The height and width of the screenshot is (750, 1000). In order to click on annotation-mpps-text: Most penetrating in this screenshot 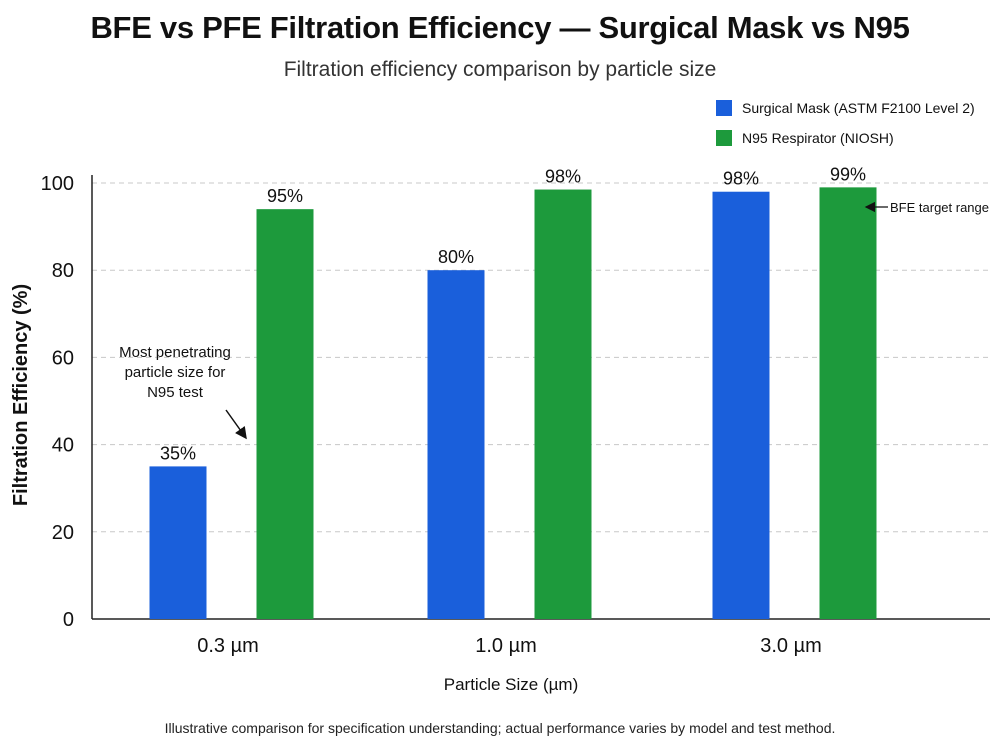, I will do `click(175, 352)`.